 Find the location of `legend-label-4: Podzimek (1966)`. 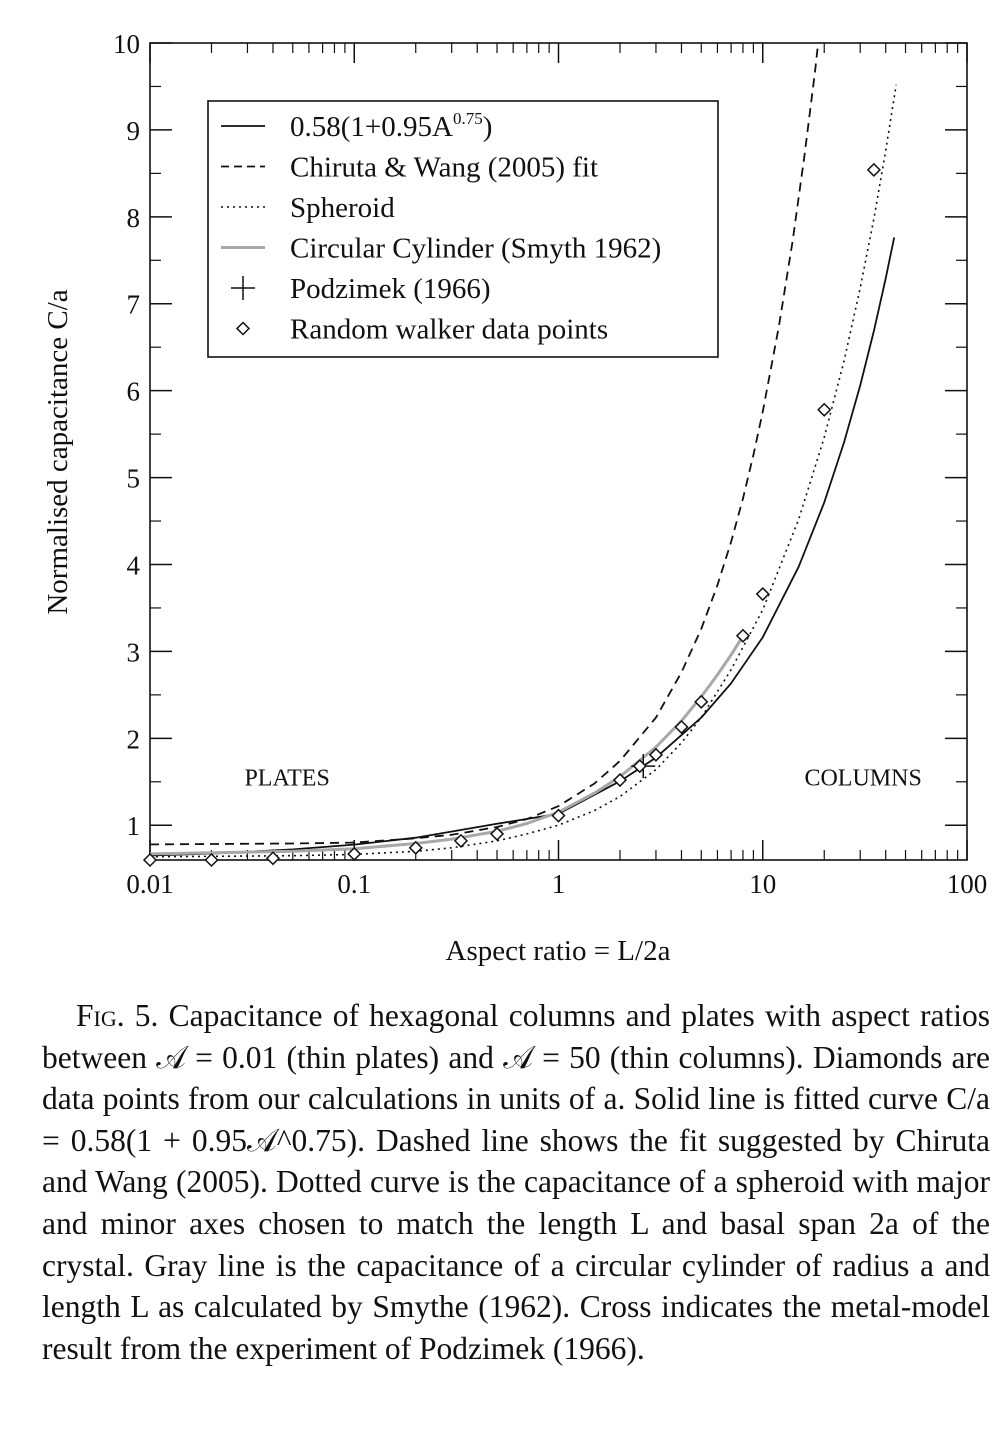

legend-label-4: Podzimek (1966) is located at coordinates (390, 289).